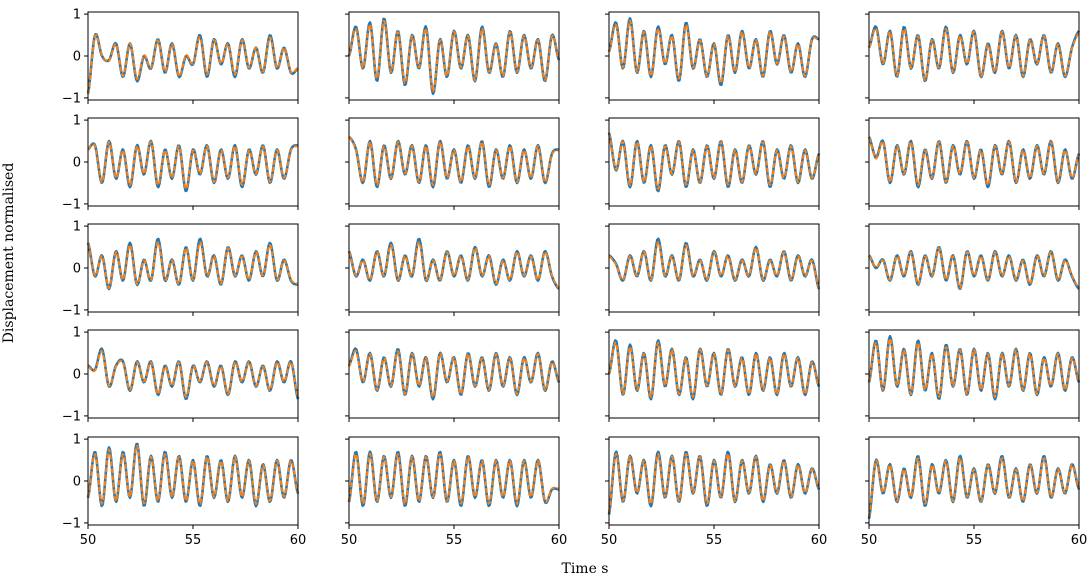  What do you see at coordinates (9, 253) in the screenshot?
I see `y-axis-title: Displacement normalised` at bounding box center [9, 253].